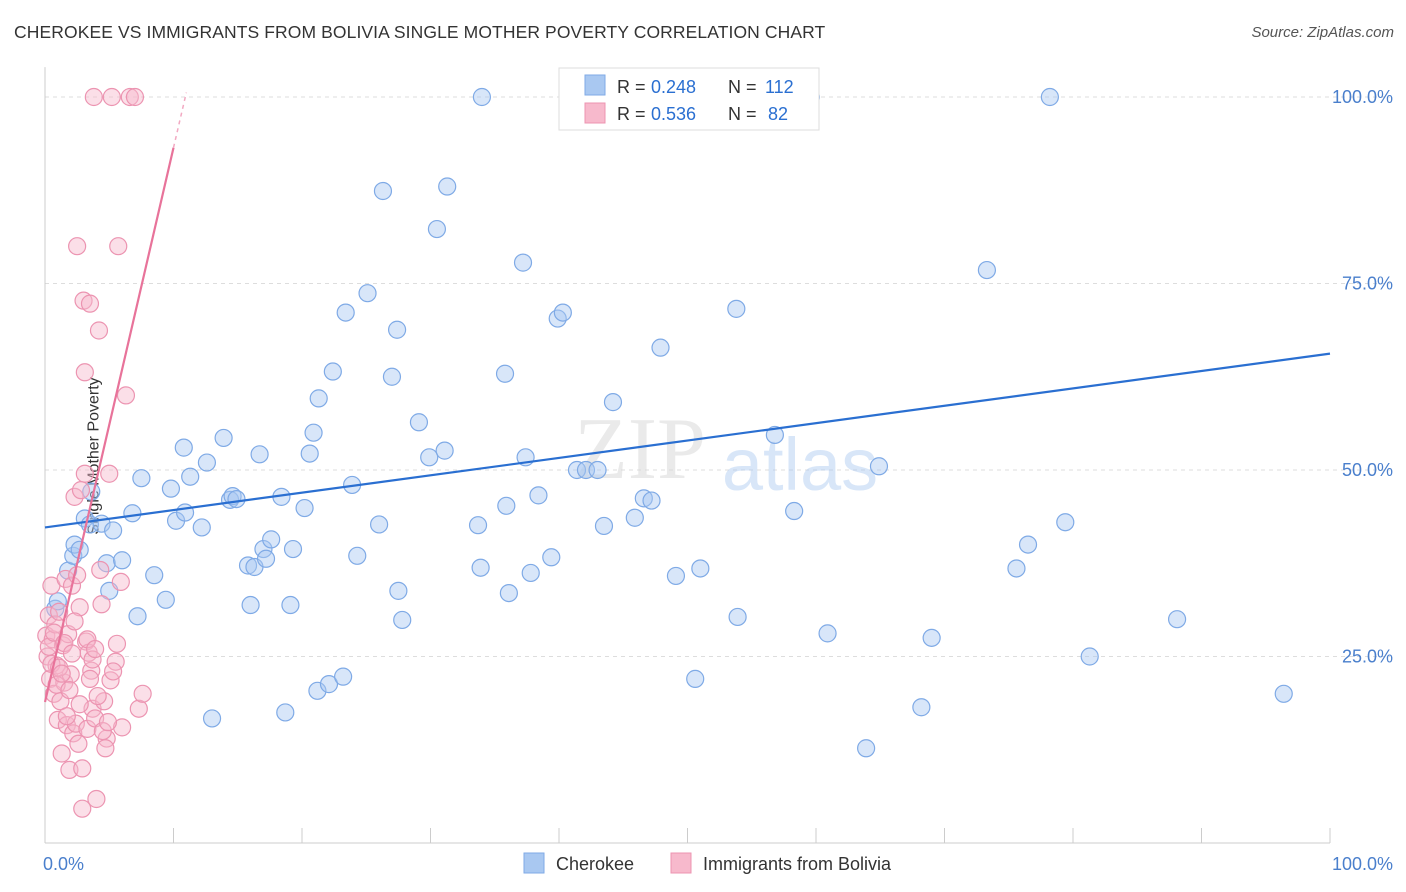 The image size is (1406, 892). What do you see at coordinates (797, 864) in the screenshot?
I see `legend-label-bolivia: Immigrants from Bolivia` at bounding box center [797, 864].